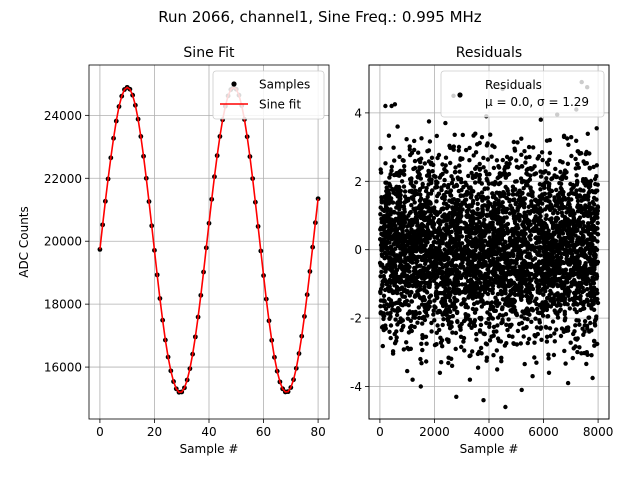 The image size is (640, 480). Describe the element at coordinates (268, 95) in the screenshot. I see `legend: Samples Sine fit` at that location.